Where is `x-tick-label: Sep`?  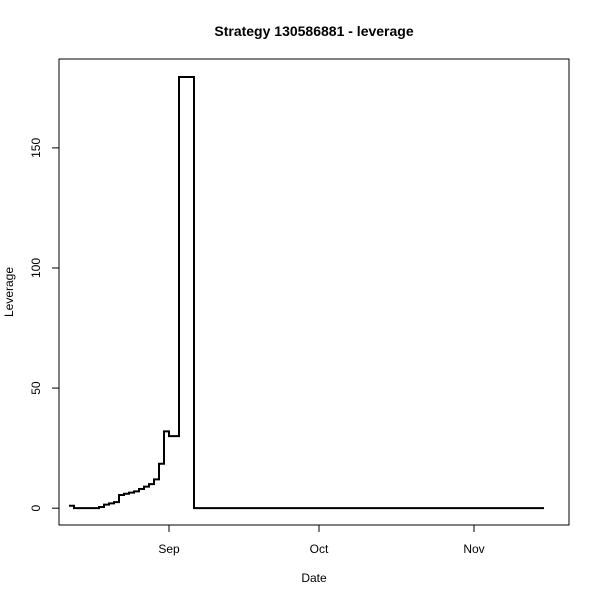 x-tick-label: Sep is located at coordinates (169, 549).